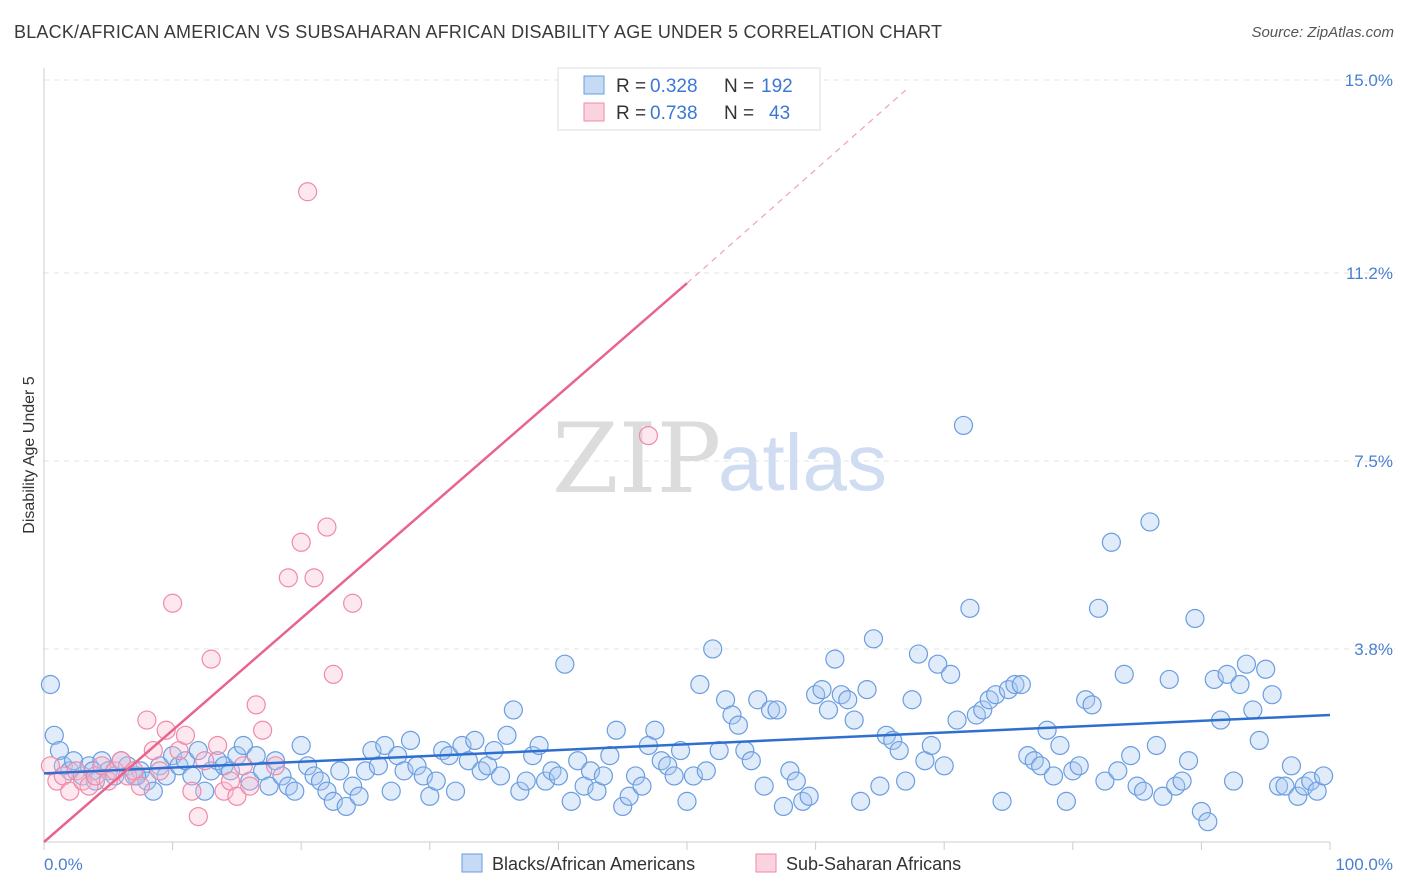  I want to click on x-tick-label-0: 0.0%, so click(63, 864).